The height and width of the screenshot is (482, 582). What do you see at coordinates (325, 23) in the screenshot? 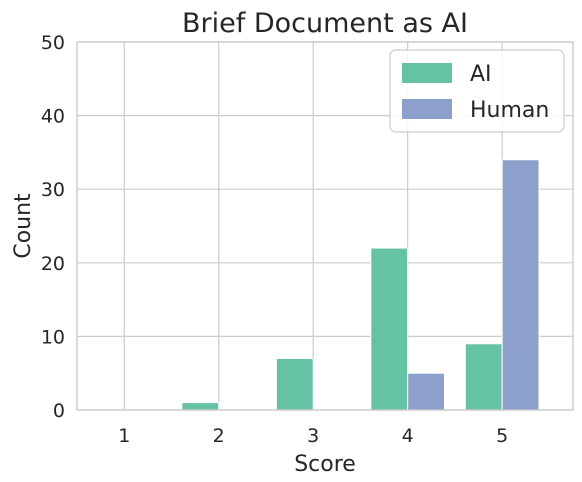
I see `chart-title: Brief Document as AI` at bounding box center [325, 23].